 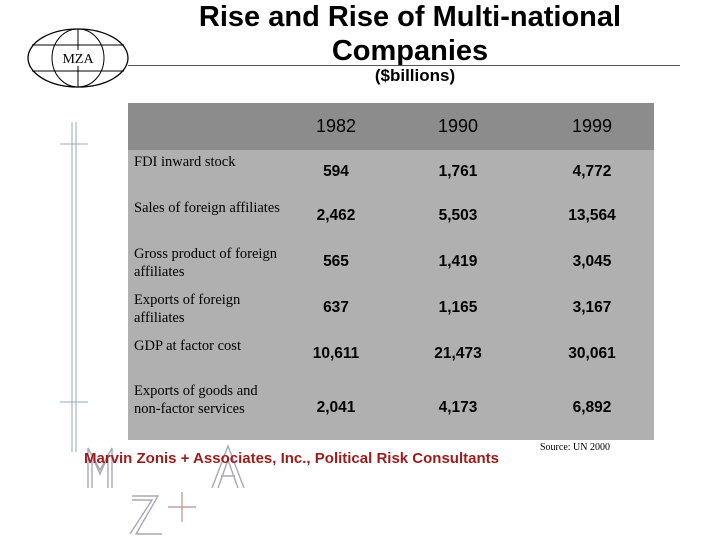 What do you see at coordinates (196, 400) in the screenshot?
I see `row-label-exports-goods-services: Exports of goods and non-factor services` at bounding box center [196, 400].